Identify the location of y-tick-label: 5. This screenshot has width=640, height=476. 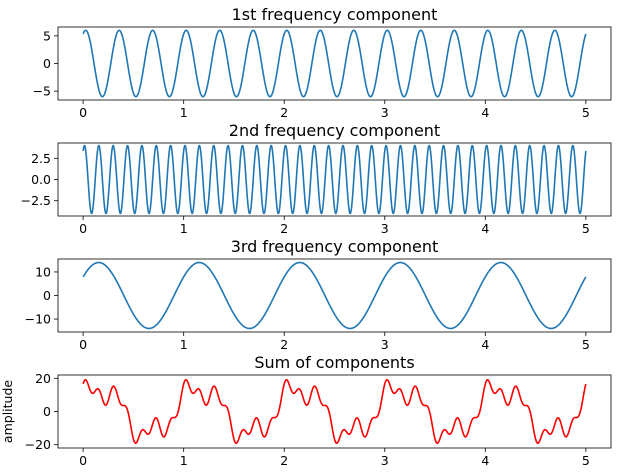
(47, 35).